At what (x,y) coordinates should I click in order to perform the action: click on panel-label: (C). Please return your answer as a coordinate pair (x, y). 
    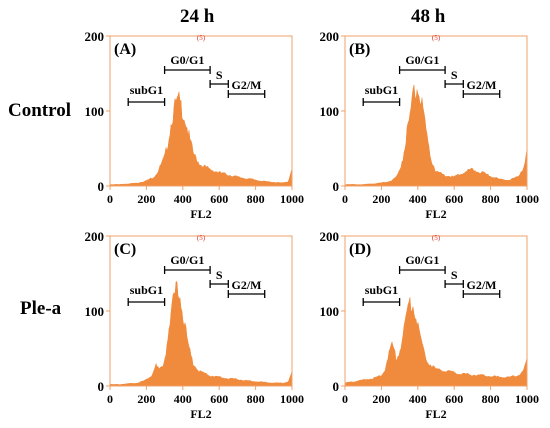
    Looking at the image, I should click on (125, 249).